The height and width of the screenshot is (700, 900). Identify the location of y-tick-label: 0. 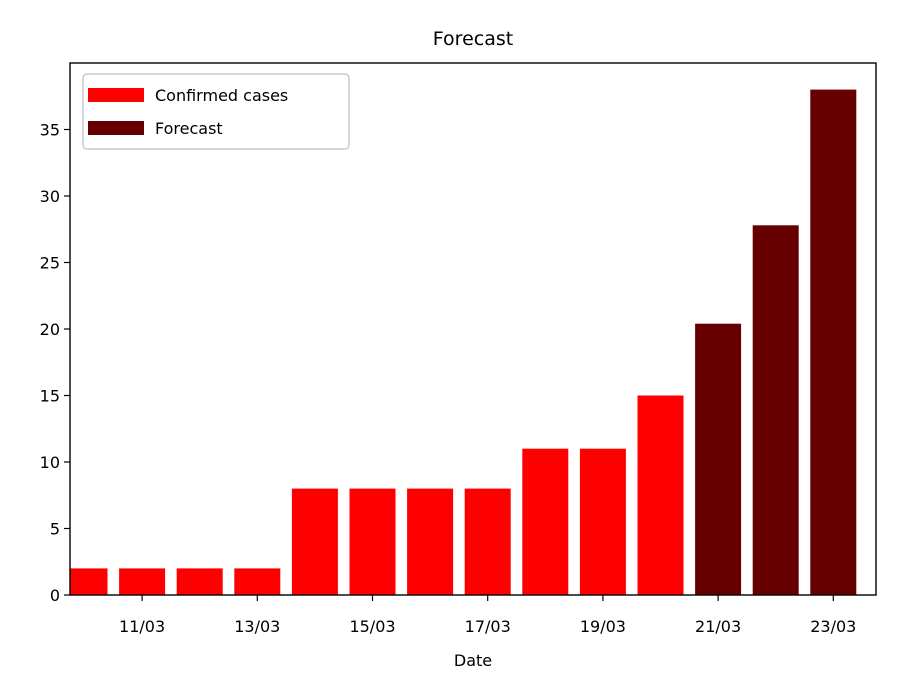
(55, 595).